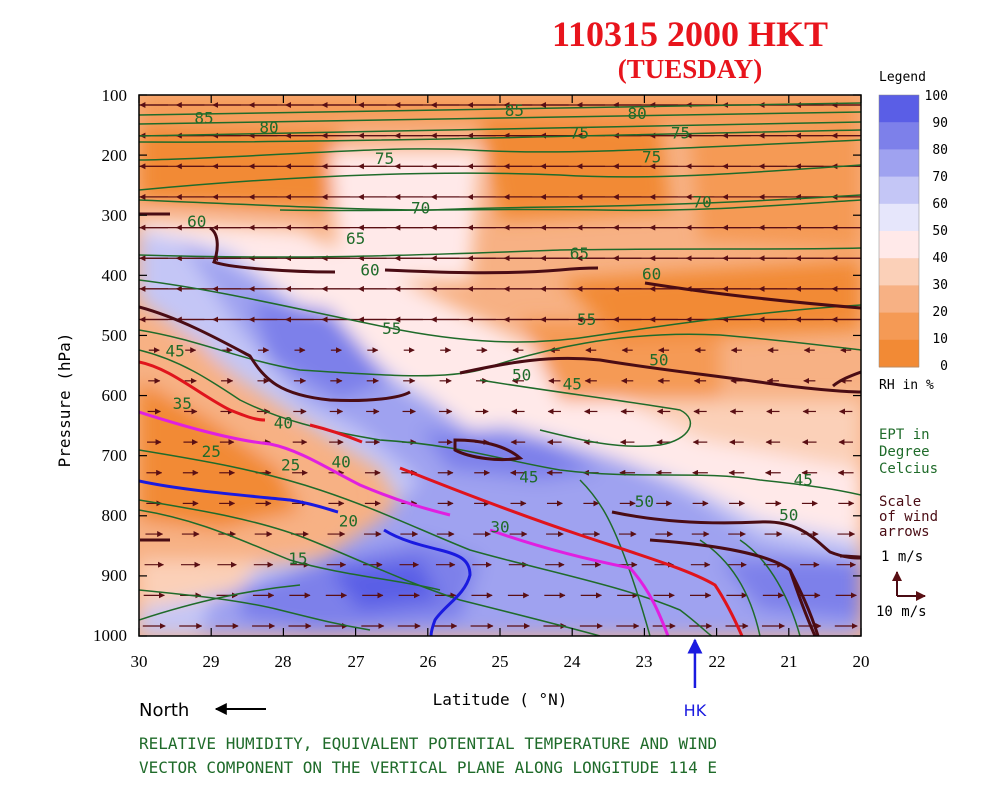  What do you see at coordinates (615, 557) in the screenshot?
I see `ept-contour-50v` at bounding box center [615, 557].